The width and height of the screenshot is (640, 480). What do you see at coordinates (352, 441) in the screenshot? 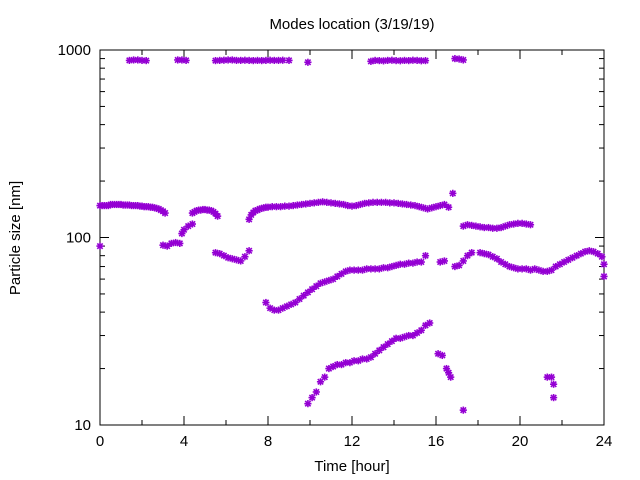
I see `x-tick-label: 12` at bounding box center [352, 441].